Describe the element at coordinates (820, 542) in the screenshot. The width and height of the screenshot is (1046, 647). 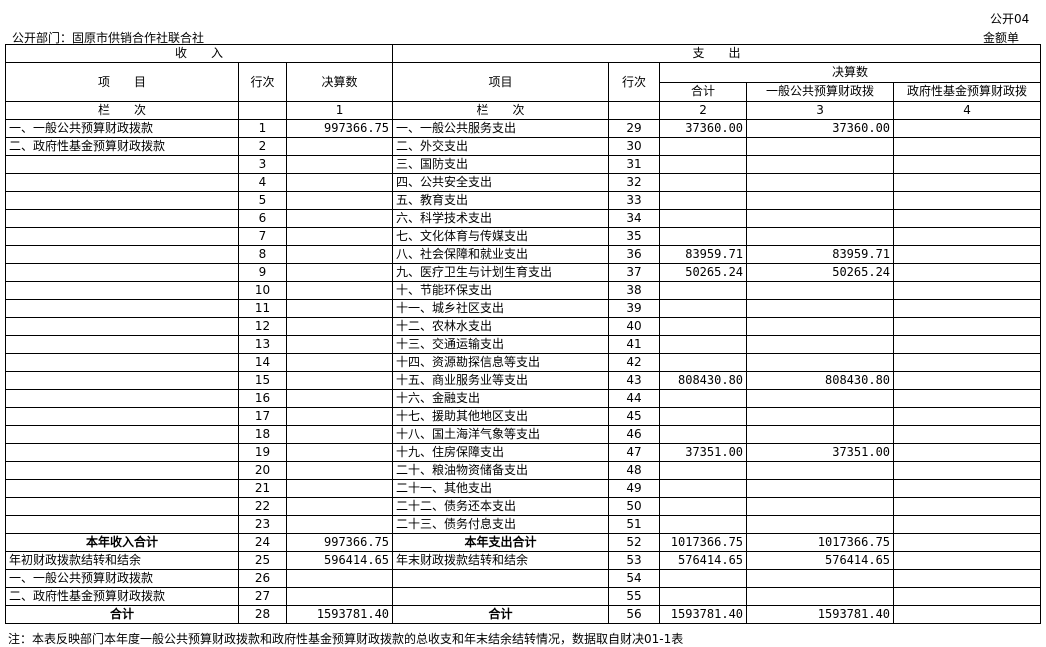
I see `expense-general-budget: 1017366.75` at that location.